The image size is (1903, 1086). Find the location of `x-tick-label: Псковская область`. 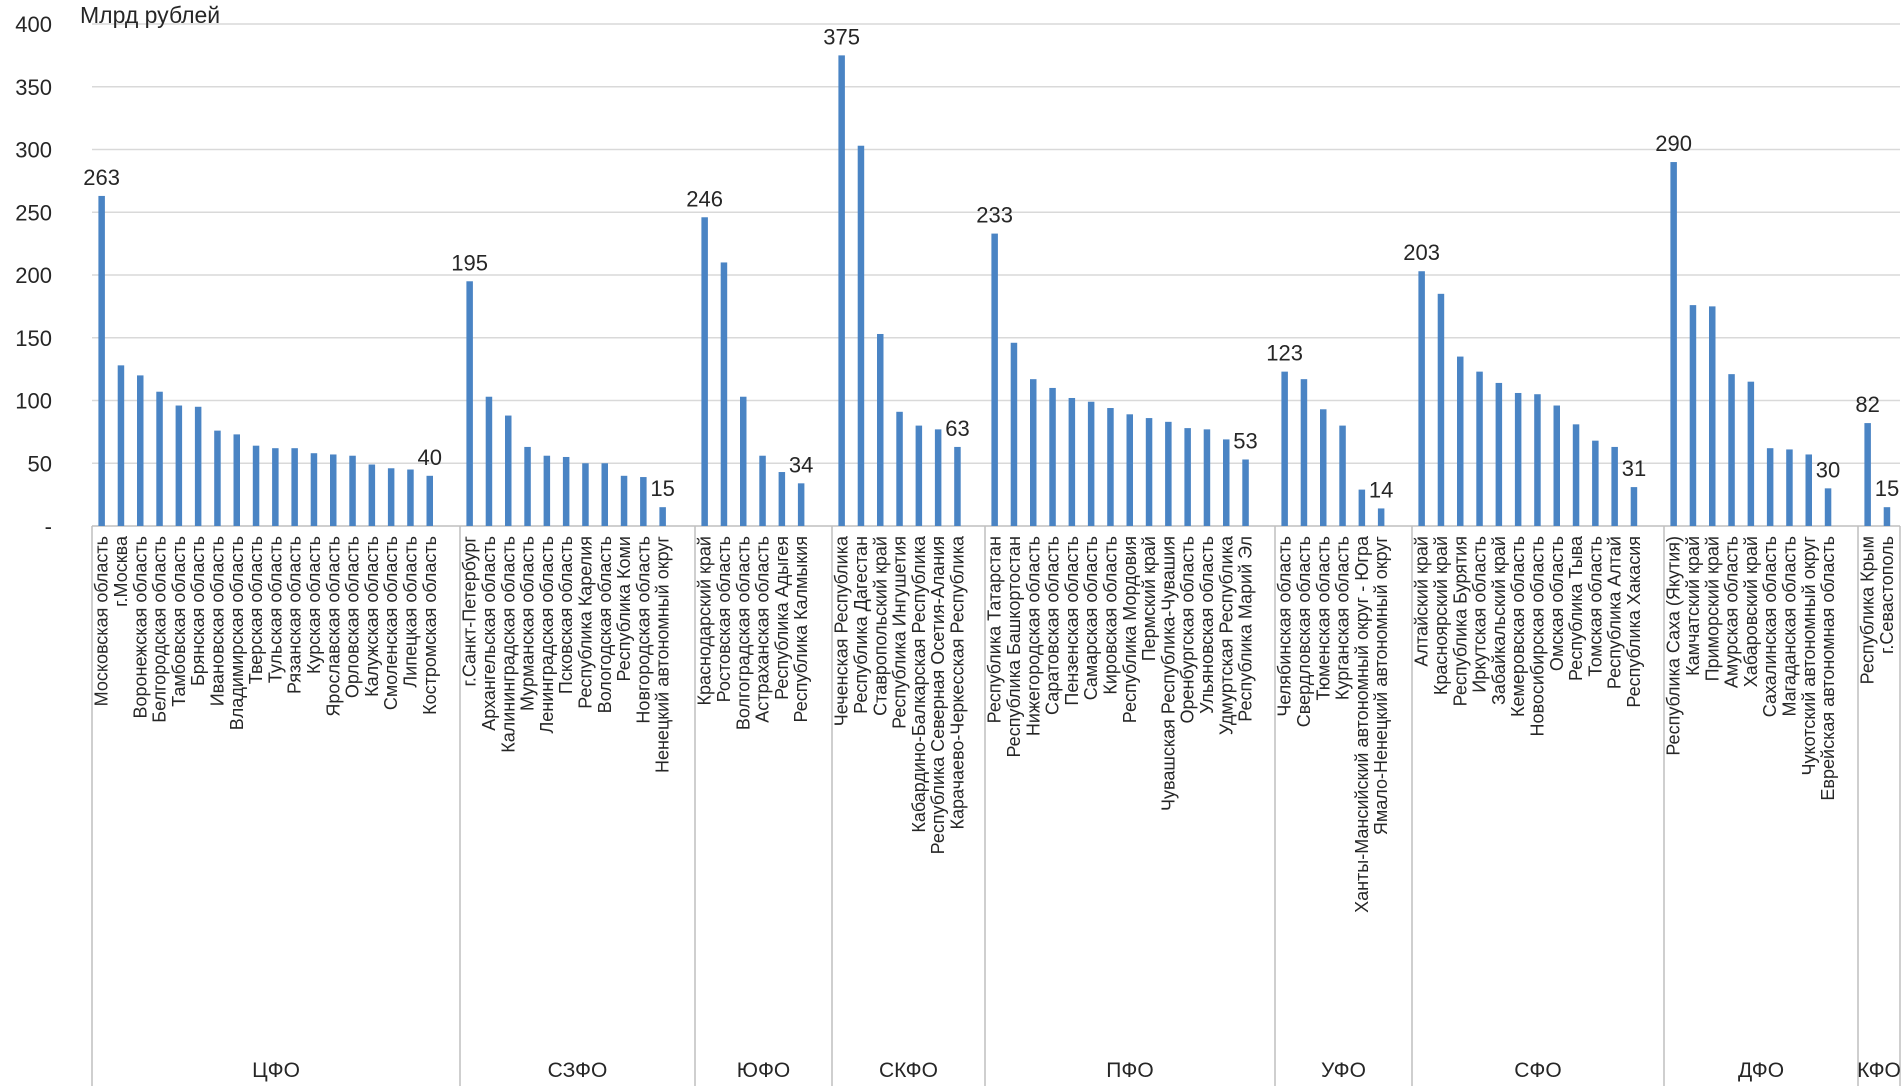

x-tick-label: Псковская область is located at coordinates (566, 615).